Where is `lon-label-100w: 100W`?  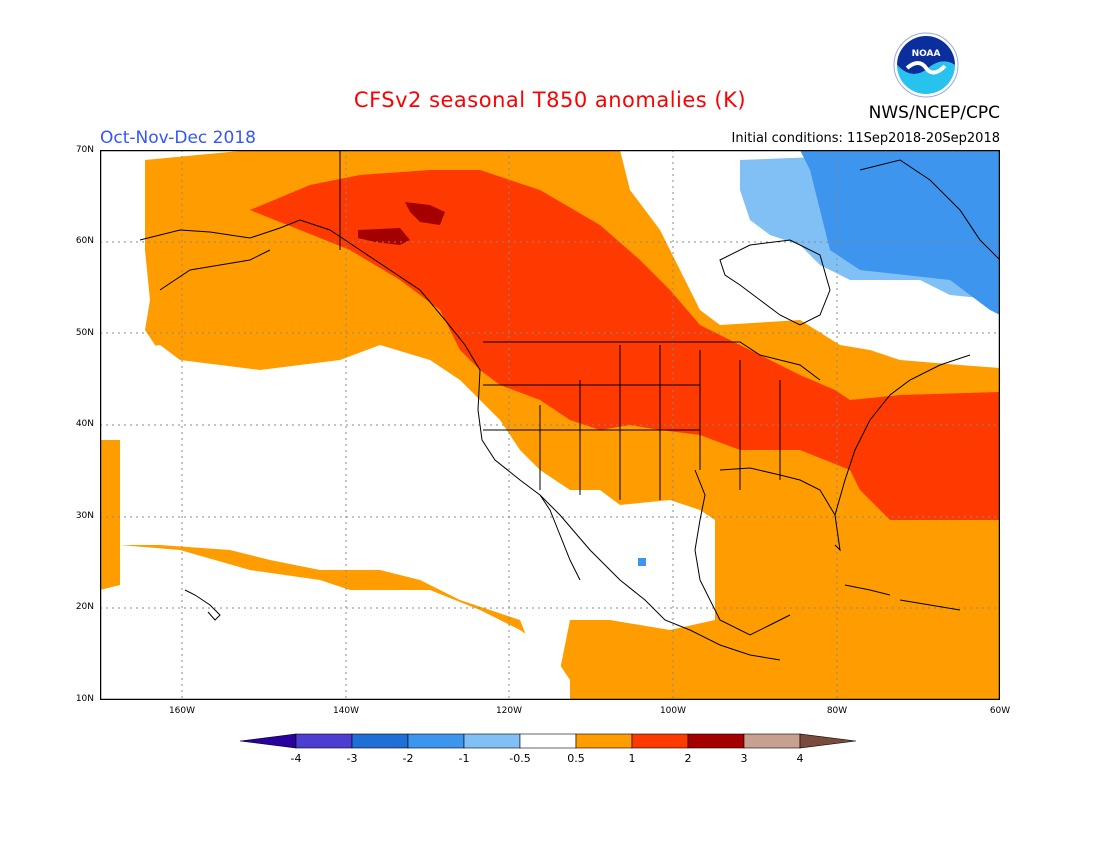 lon-label-100w: 100W is located at coordinates (673, 711).